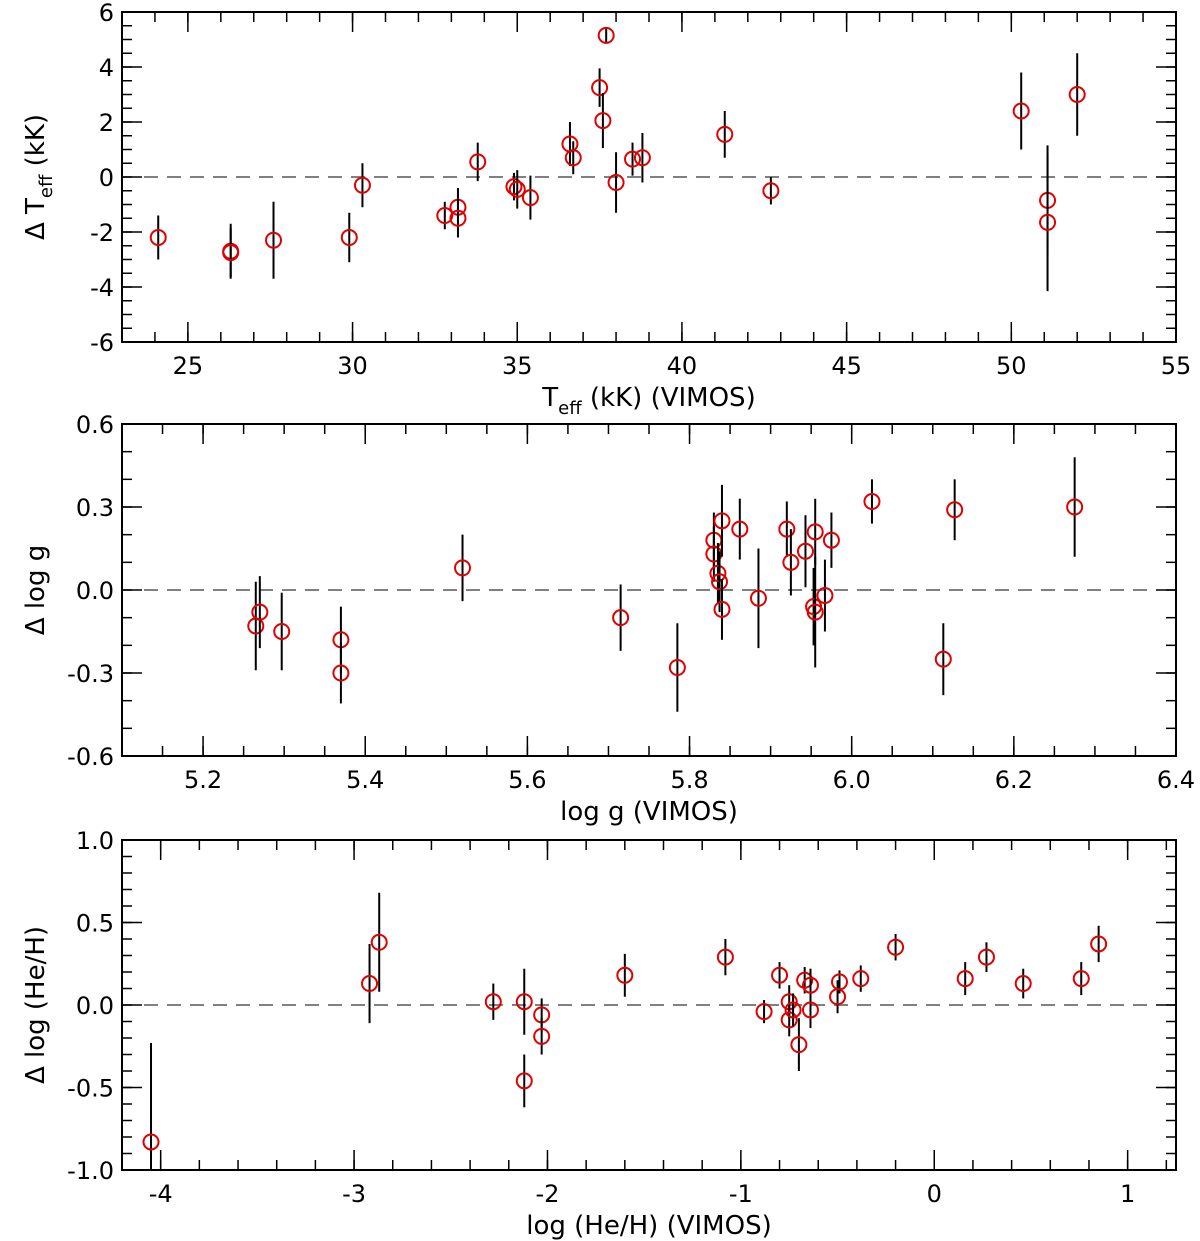  What do you see at coordinates (1176, 780) in the screenshot?
I see `x-tick-label: 6.4` at bounding box center [1176, 780].